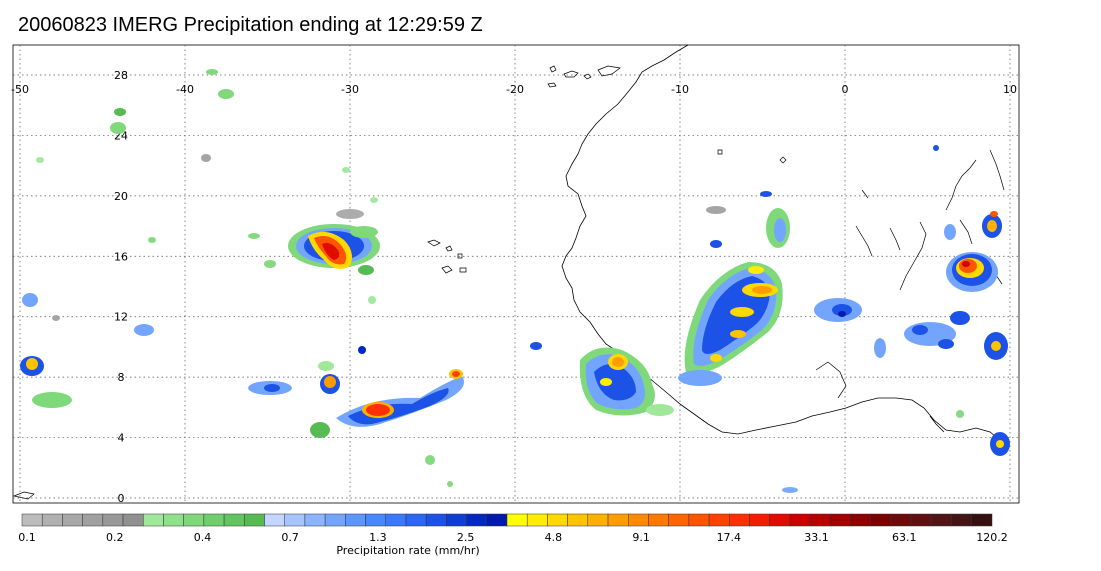 The width and height of the screenshot is (1101, 571). Describe the element at coordinates (734, 288) in the screenshot. I see `precip-cell-inland` at that location.